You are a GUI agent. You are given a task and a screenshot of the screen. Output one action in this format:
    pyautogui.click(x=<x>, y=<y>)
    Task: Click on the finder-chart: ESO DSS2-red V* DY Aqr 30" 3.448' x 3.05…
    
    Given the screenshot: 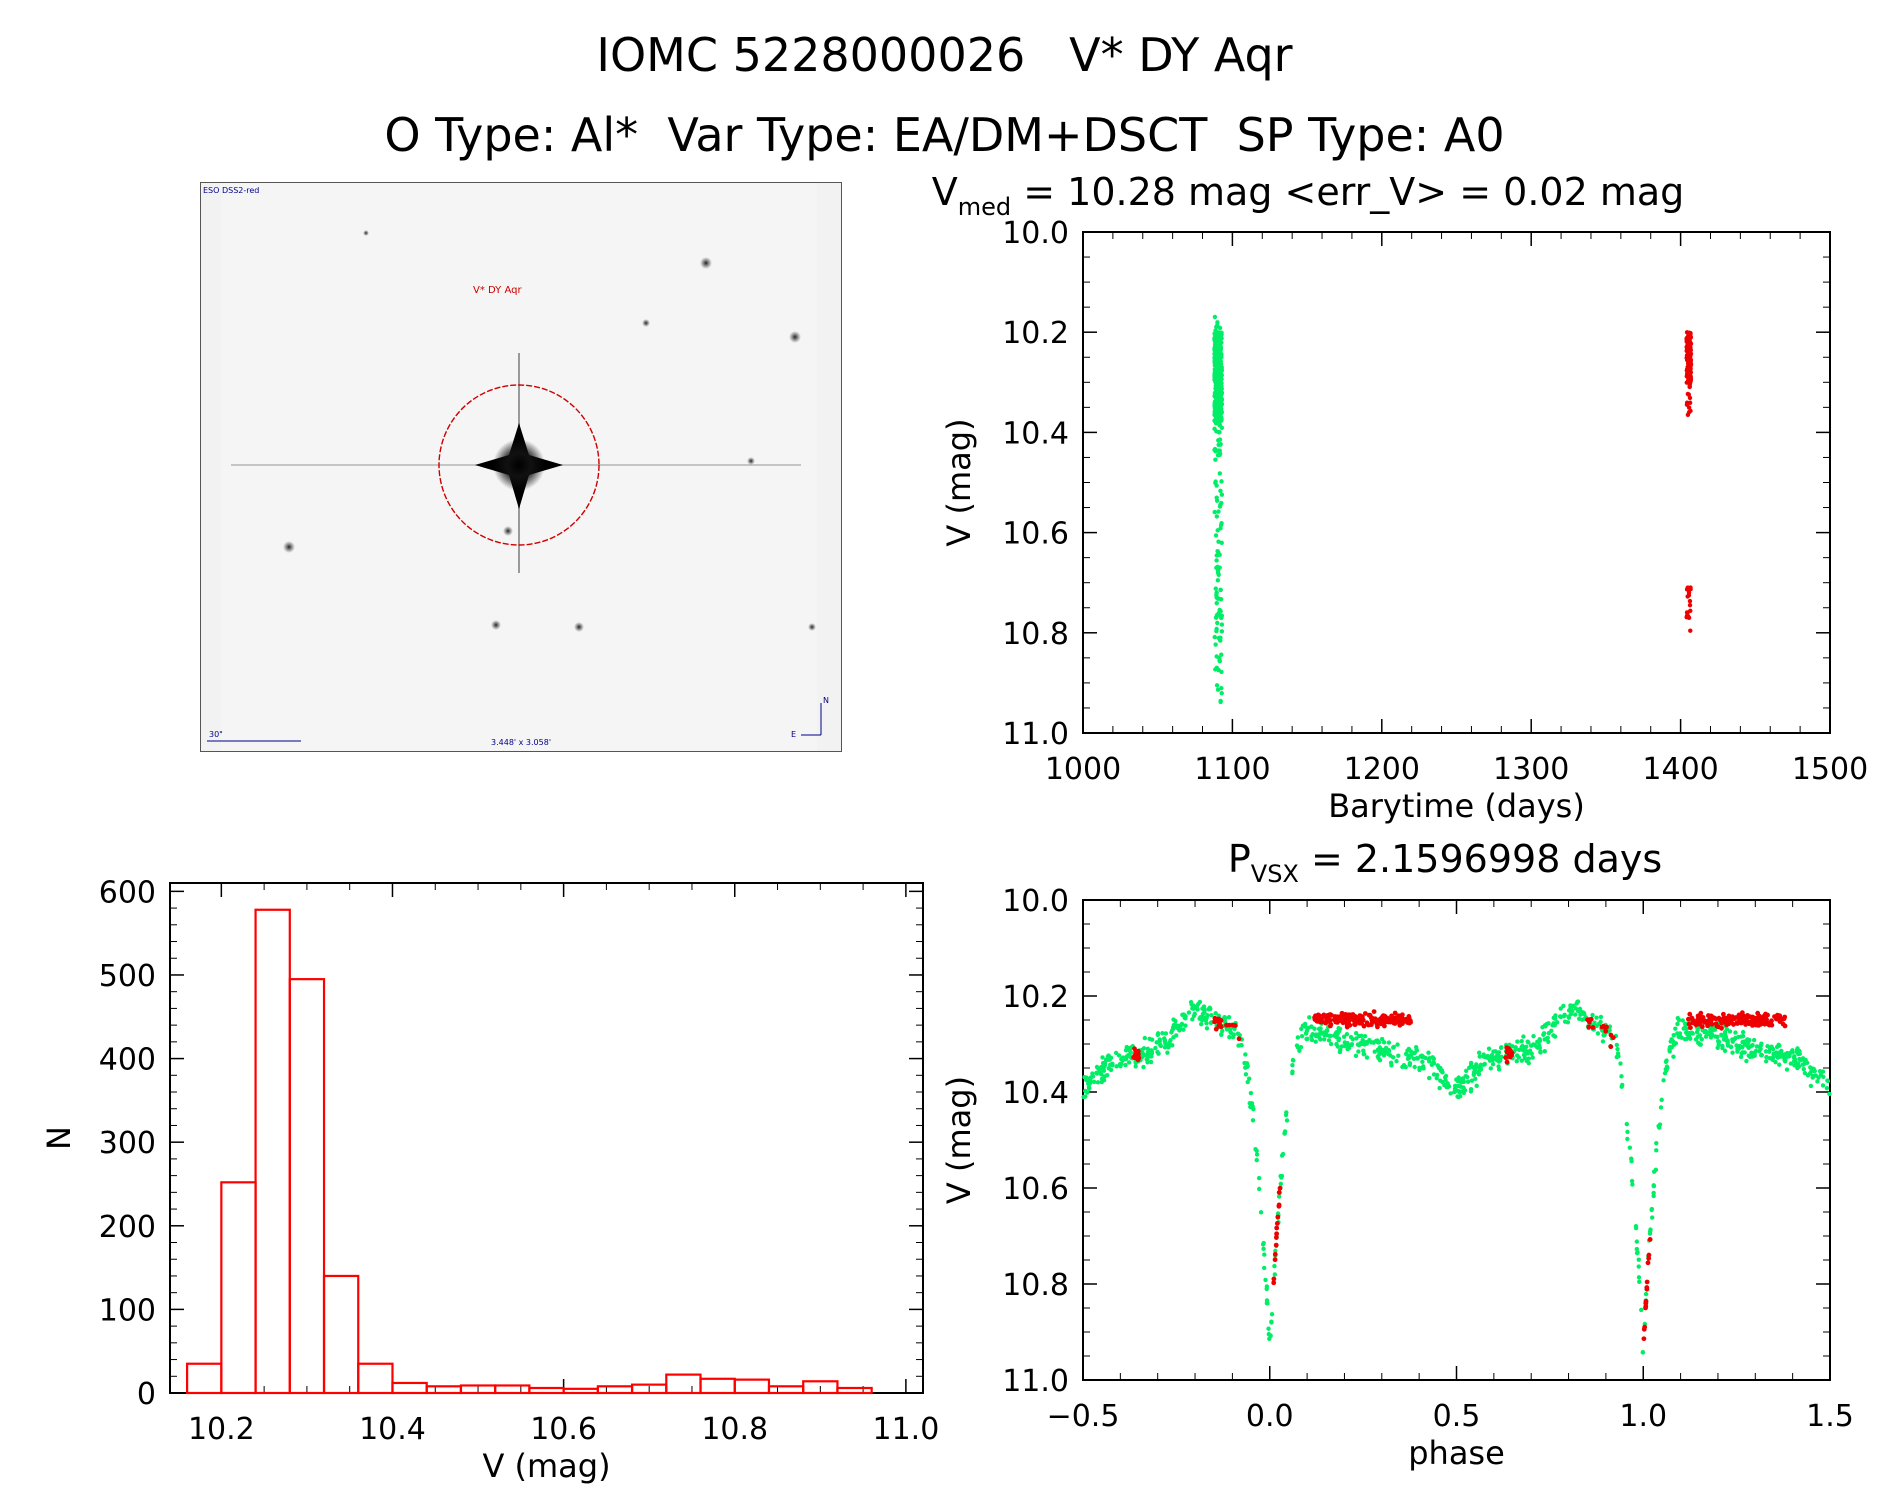 What is the action you would take?
    pyautogui.click(x=521, y=467)
    